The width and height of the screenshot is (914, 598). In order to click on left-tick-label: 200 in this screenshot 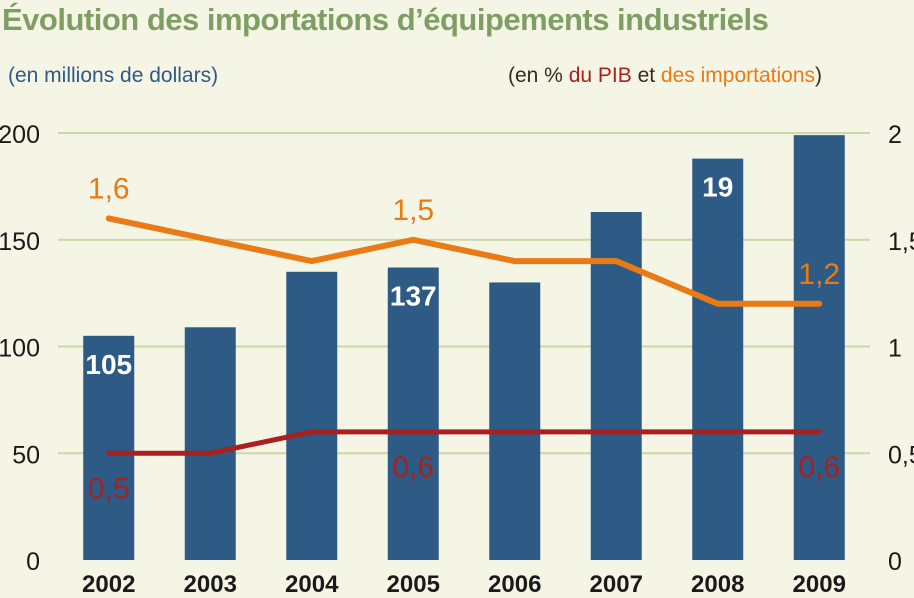, I will do `click(20, 135)`.